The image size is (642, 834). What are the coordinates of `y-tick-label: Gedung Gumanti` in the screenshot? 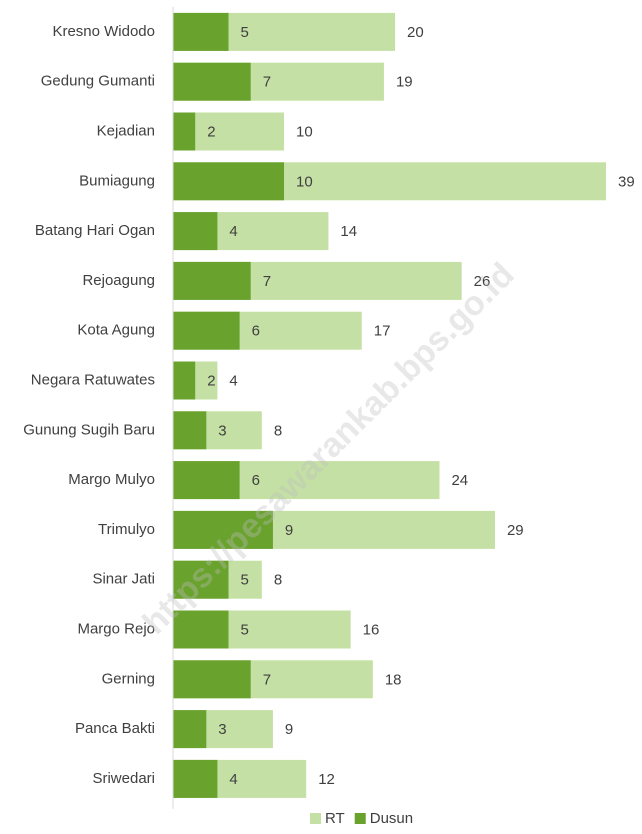 It's located at (98, 81).